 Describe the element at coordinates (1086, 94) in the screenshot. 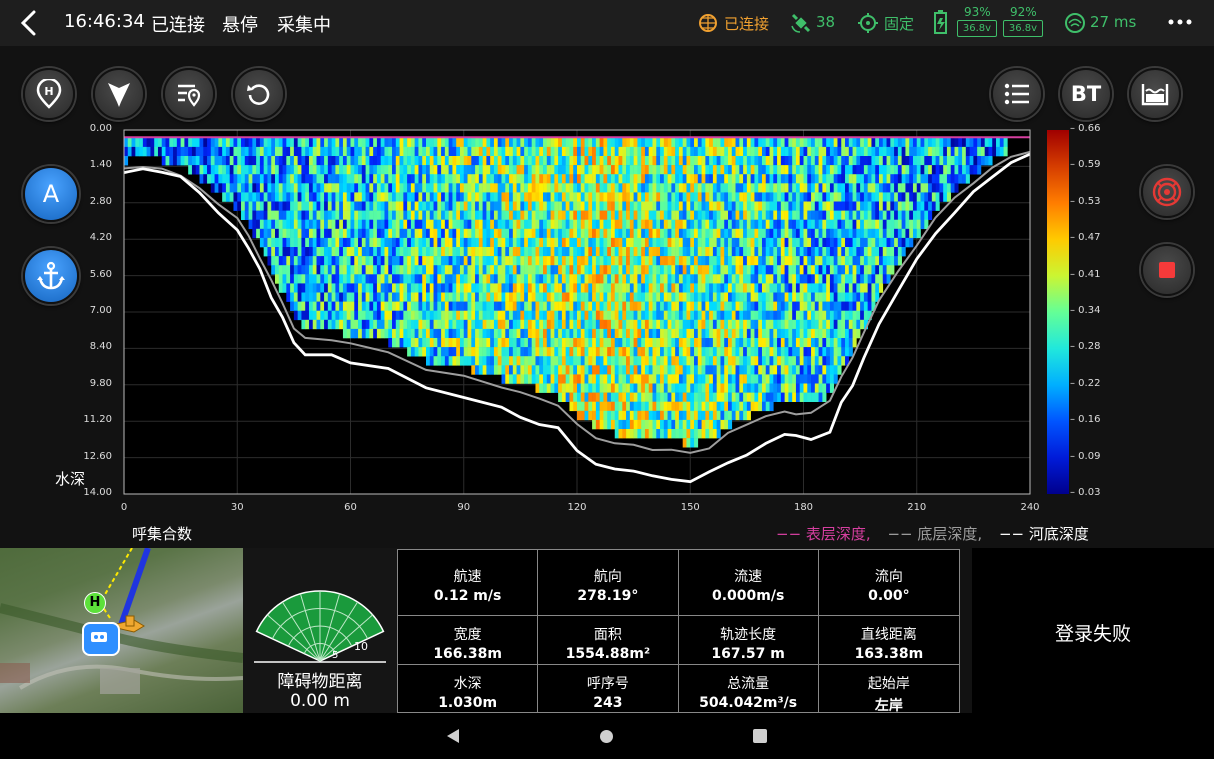

I see `bt-button: BT` at that location.